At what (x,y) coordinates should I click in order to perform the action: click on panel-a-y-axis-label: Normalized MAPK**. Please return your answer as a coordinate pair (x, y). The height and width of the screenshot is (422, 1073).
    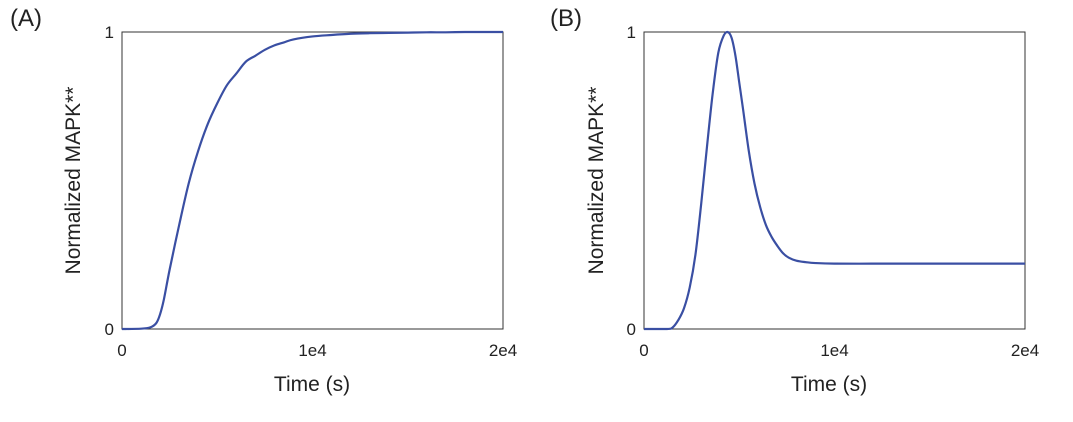
    Looking at the image, I should click on (73, 181).